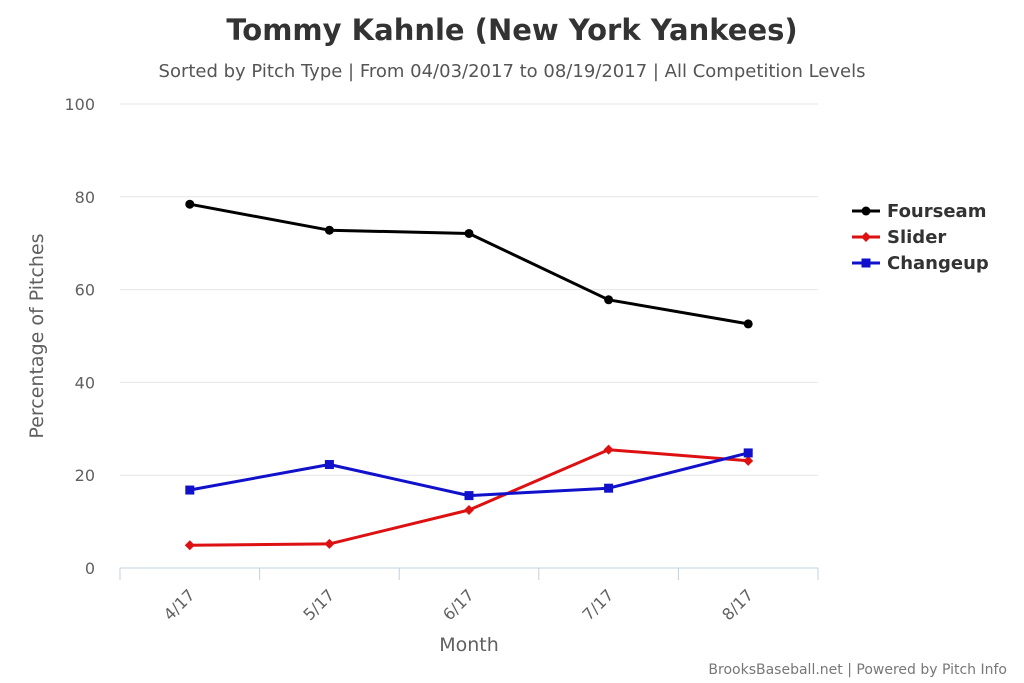 Image resolution: width=1024 pixels, height=683 pixels. What do you see at coordinates (85, 197) in the screenshot?
I see `y-tick-label: 80` at bounding box center [85, 197].